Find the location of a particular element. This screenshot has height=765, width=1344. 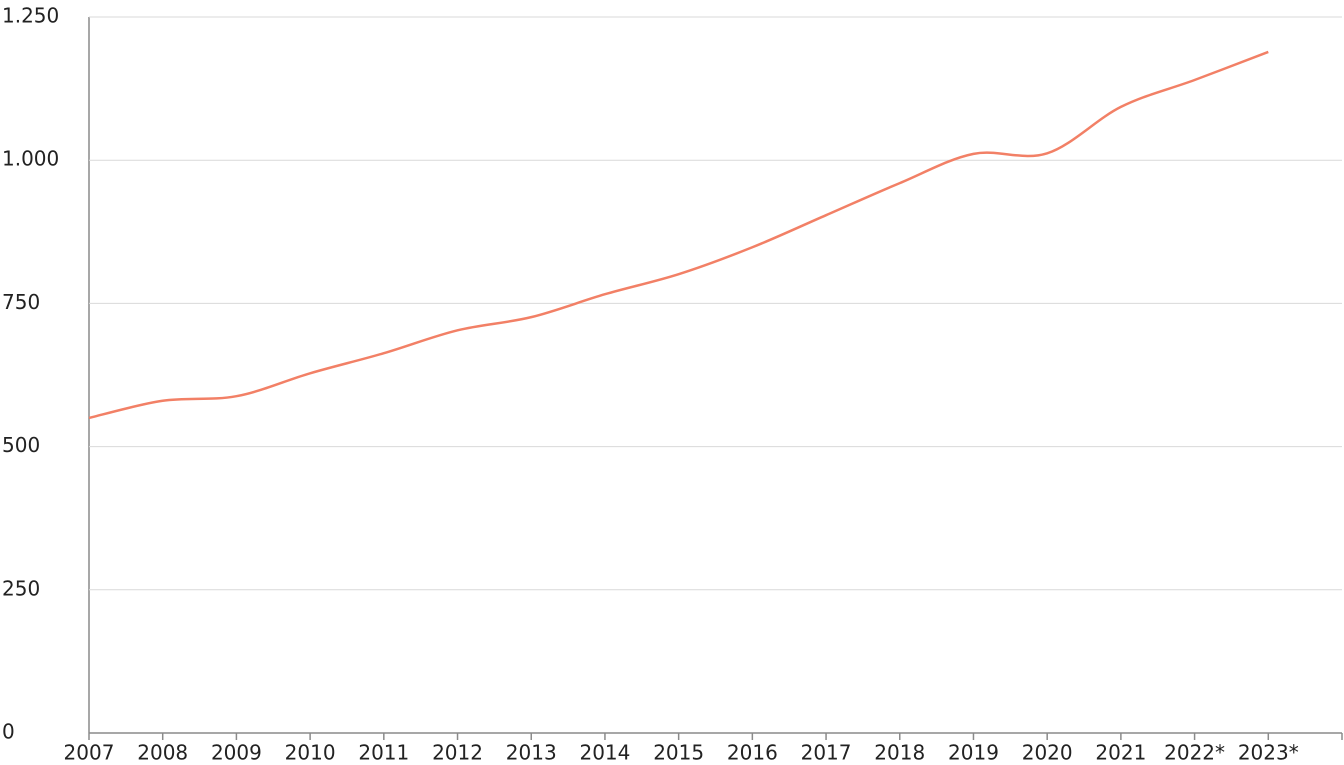

x-tick-label: 2012 is located at coordinates (457, 753).